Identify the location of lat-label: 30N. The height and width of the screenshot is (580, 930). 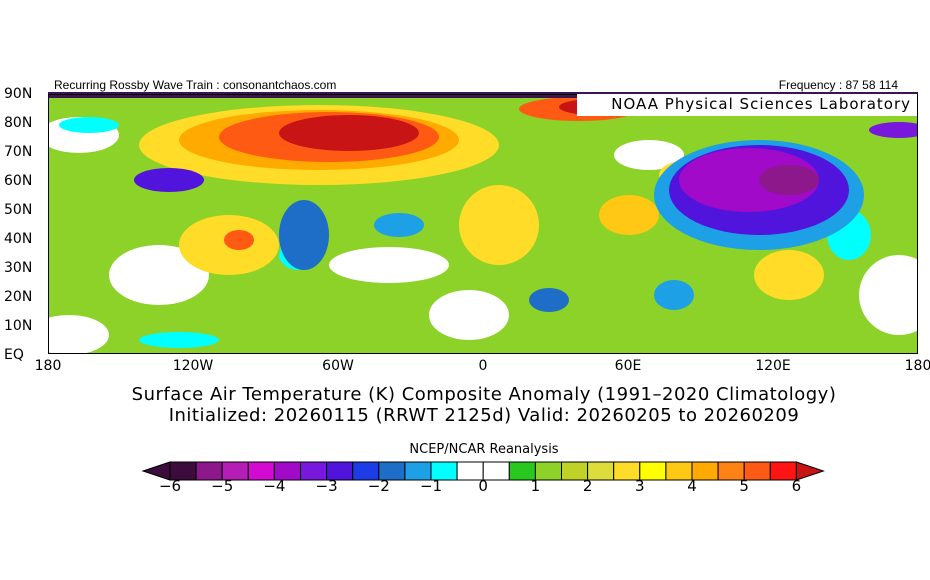
(18, 268).